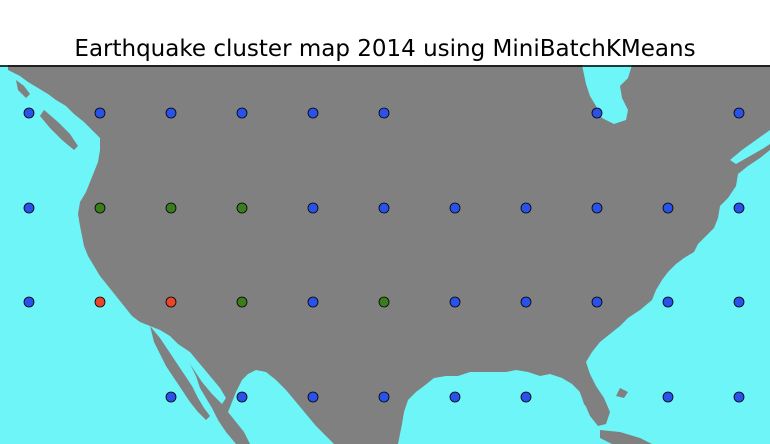 The height and width of the screenshot is (444, 770). I want to click on land-bahamas, so click(622, 393).